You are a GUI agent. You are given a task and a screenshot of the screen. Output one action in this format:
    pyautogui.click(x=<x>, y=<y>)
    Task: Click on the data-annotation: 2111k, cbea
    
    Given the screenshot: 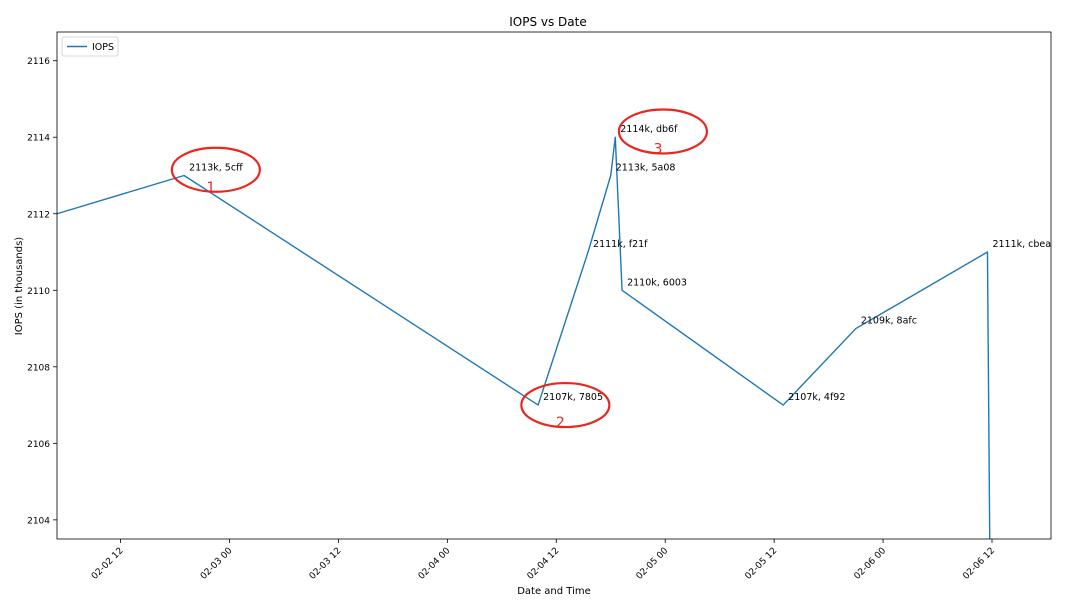 What is the action you would take?
    pyautogui.click(x=1021, y=244)
    